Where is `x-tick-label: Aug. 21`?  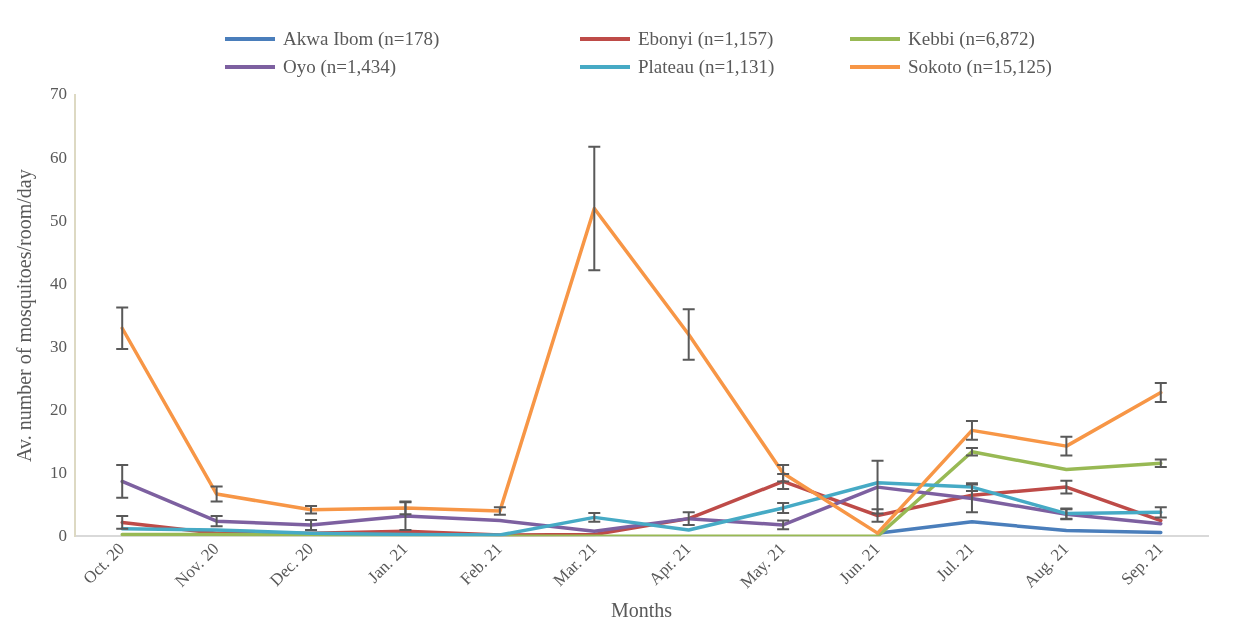 x-tick-label: Aug. 21 is located at coordinates (1046, 565).